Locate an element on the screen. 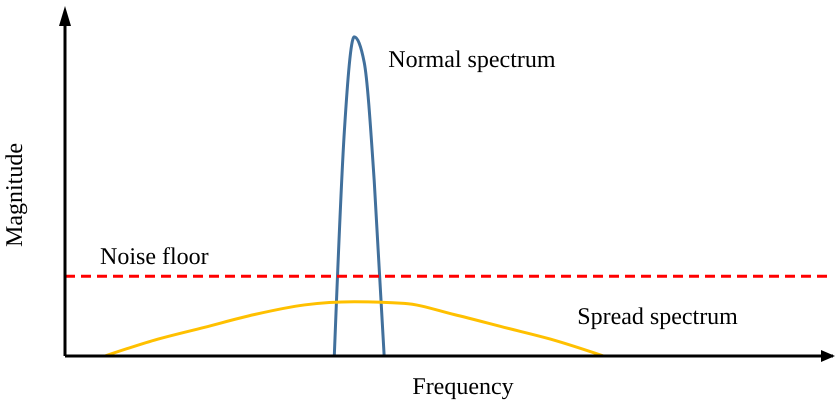 The width and height of the screenshot is (835, 403). series-label: Spread spectrum is located at coordinates (657, 317).